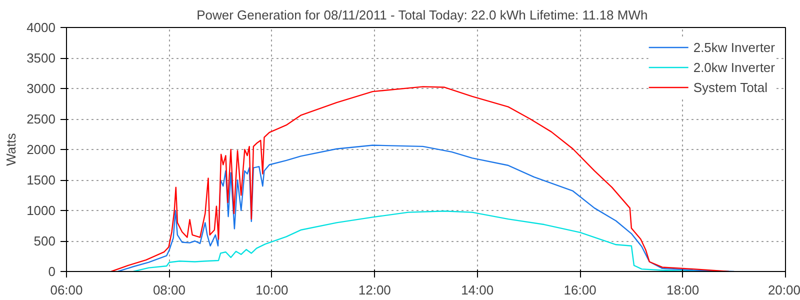 The width and height of the screenshot is (800, 300). What do you see at coordinates (730, 87) in the screenshot?
I see `legend-label: System Total` at bounding box center [730, 87].